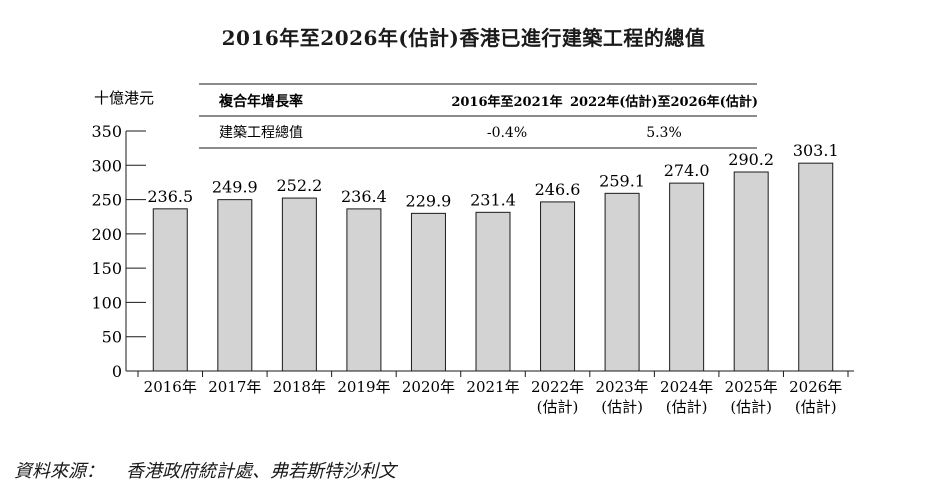 This screenshot has height=496, width=927. I want to click on bar-value-label: 229.9, so click(429, 200).